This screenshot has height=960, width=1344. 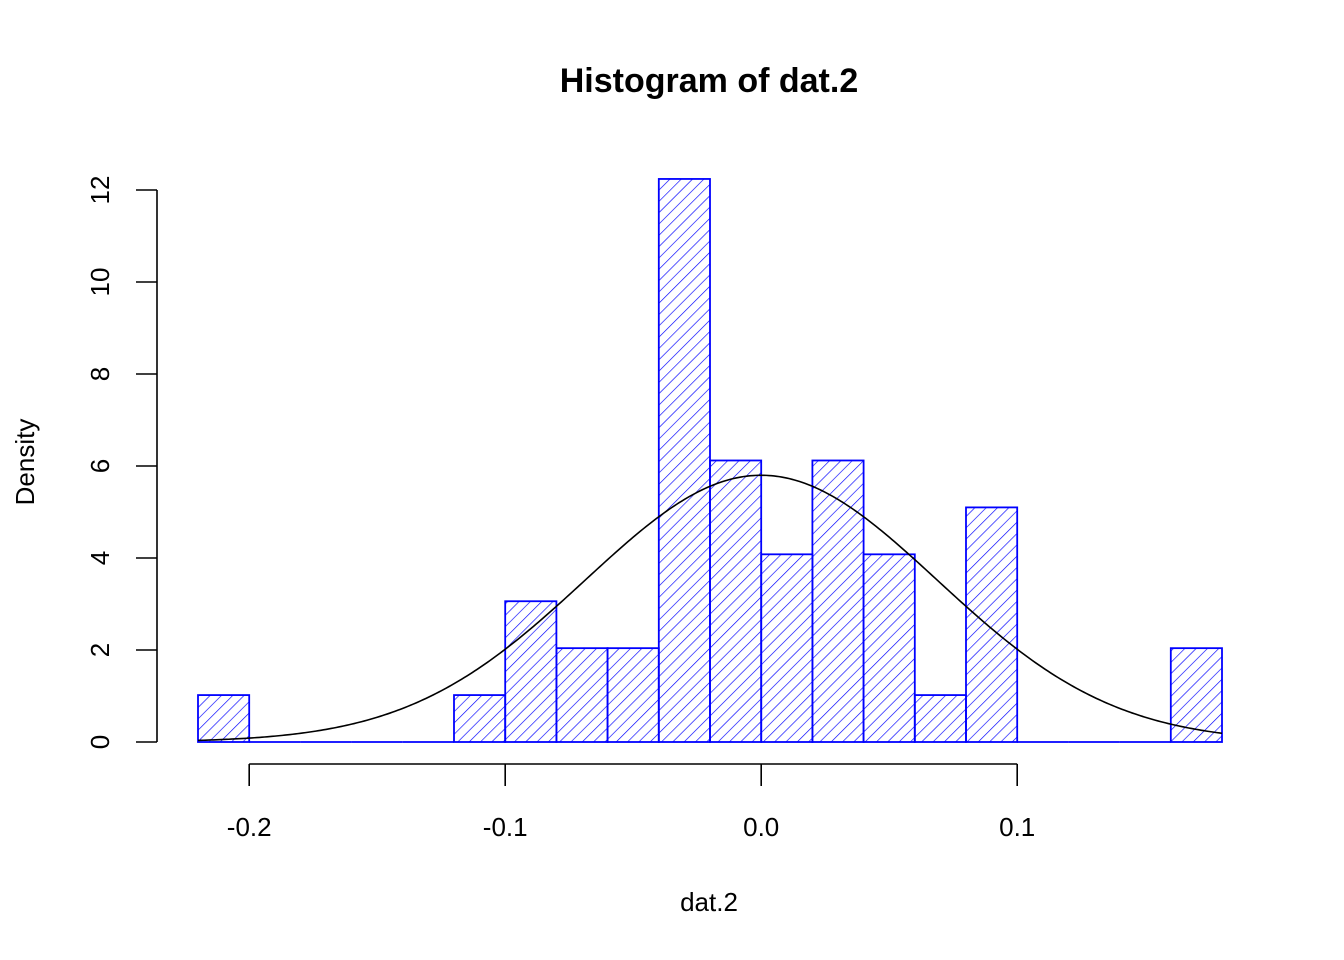 What do you see at coordinates (100, 466) in the screenshot?
I see `y-tick-label: 6` at bounding box center [100, 466].